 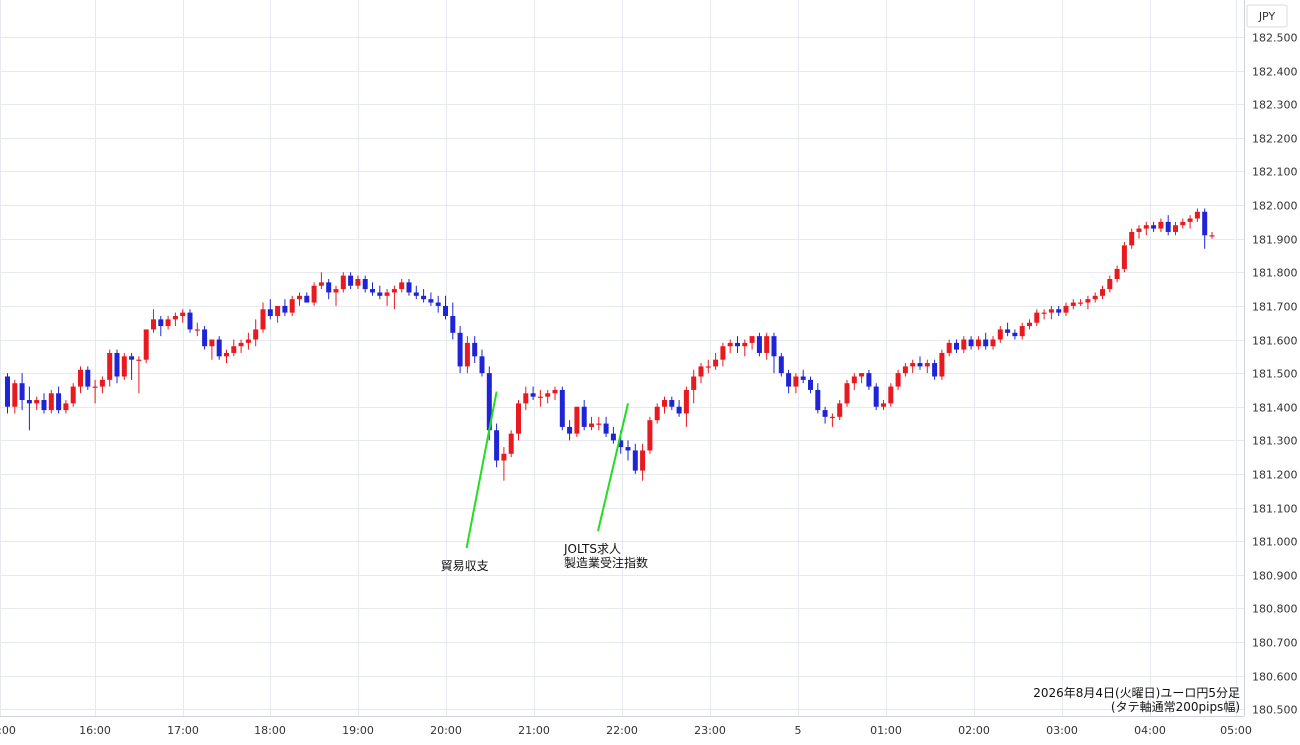 I want to click on x-tick-label: 16:00, so click(x=95, y=730).